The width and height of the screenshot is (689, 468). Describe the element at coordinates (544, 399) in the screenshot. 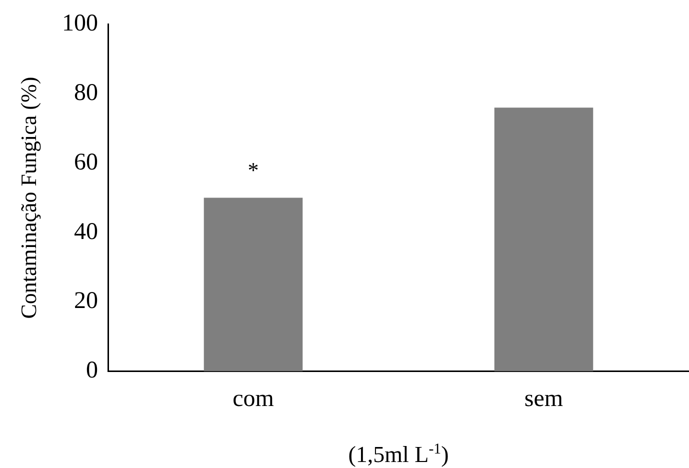

I see `x-tick-label: sem` at that location.